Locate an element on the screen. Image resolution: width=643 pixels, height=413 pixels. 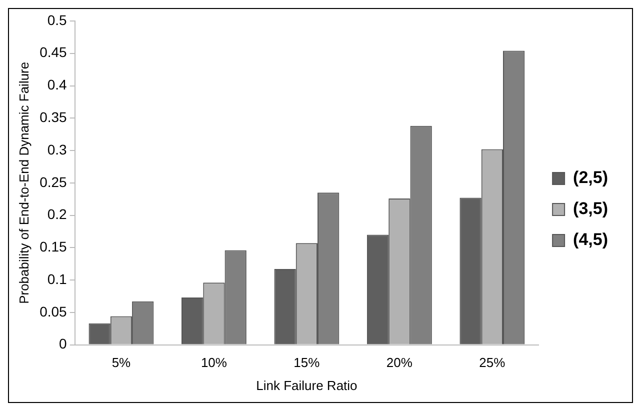
y-tick-label: 0.1 is located at coordinates (57, 278).